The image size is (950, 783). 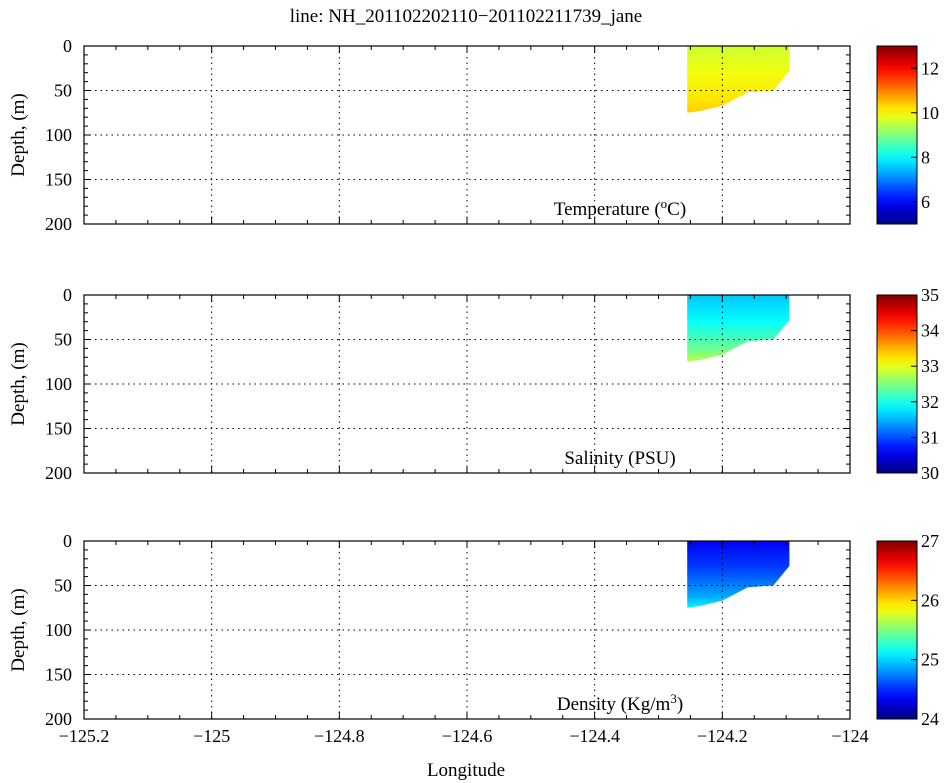 What do you see at coordinates (930, 541) in the screenshot?
I see `colorbar-tick-label: 27` at bounding box center [930, 541].